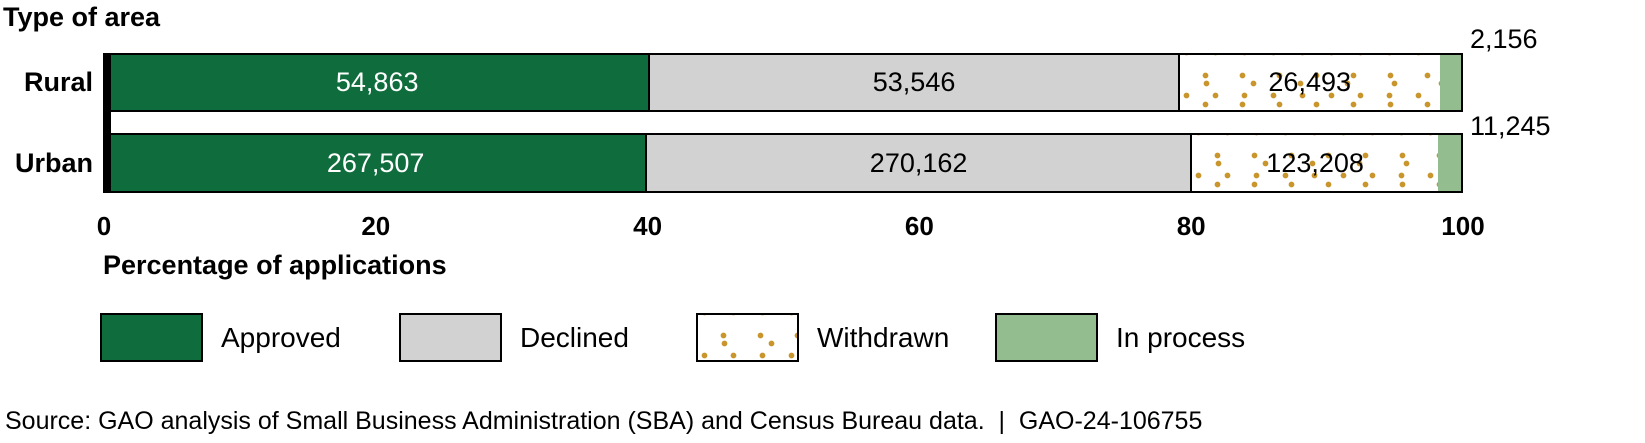  I want to click on legend-swatch-approved, so click(151, 337).